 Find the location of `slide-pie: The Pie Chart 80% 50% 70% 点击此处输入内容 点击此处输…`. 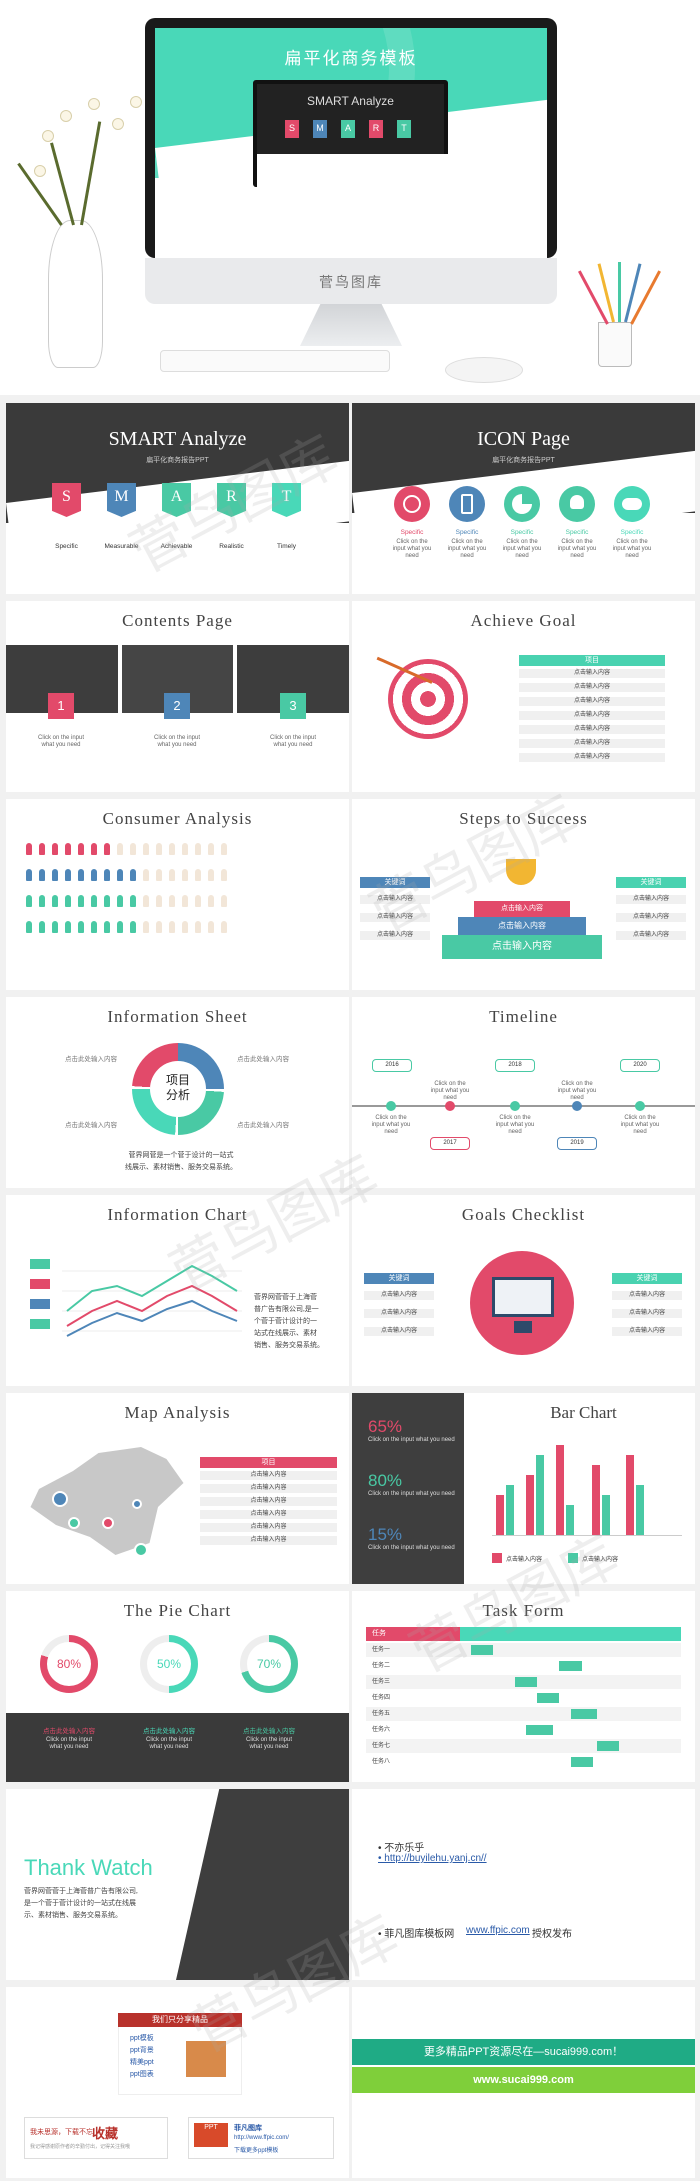

slide-pie: The Pie Chart 80% 50% 70% 点击此处输入内容 点击此处输… is located at coordinates (177, 1686).